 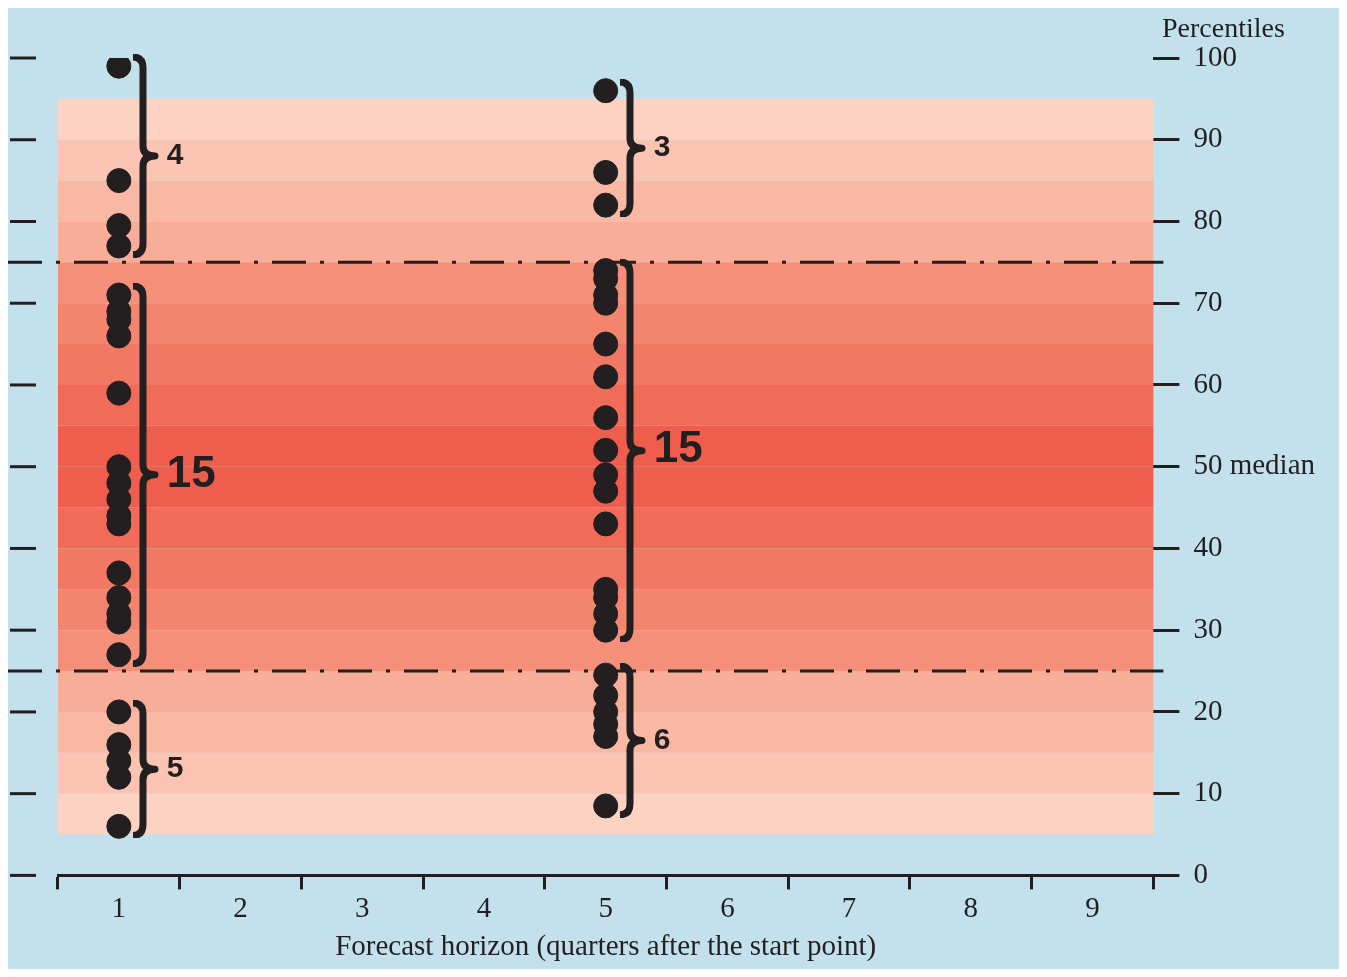 I want to click on annotation: 6, so click(x=662, y=738).